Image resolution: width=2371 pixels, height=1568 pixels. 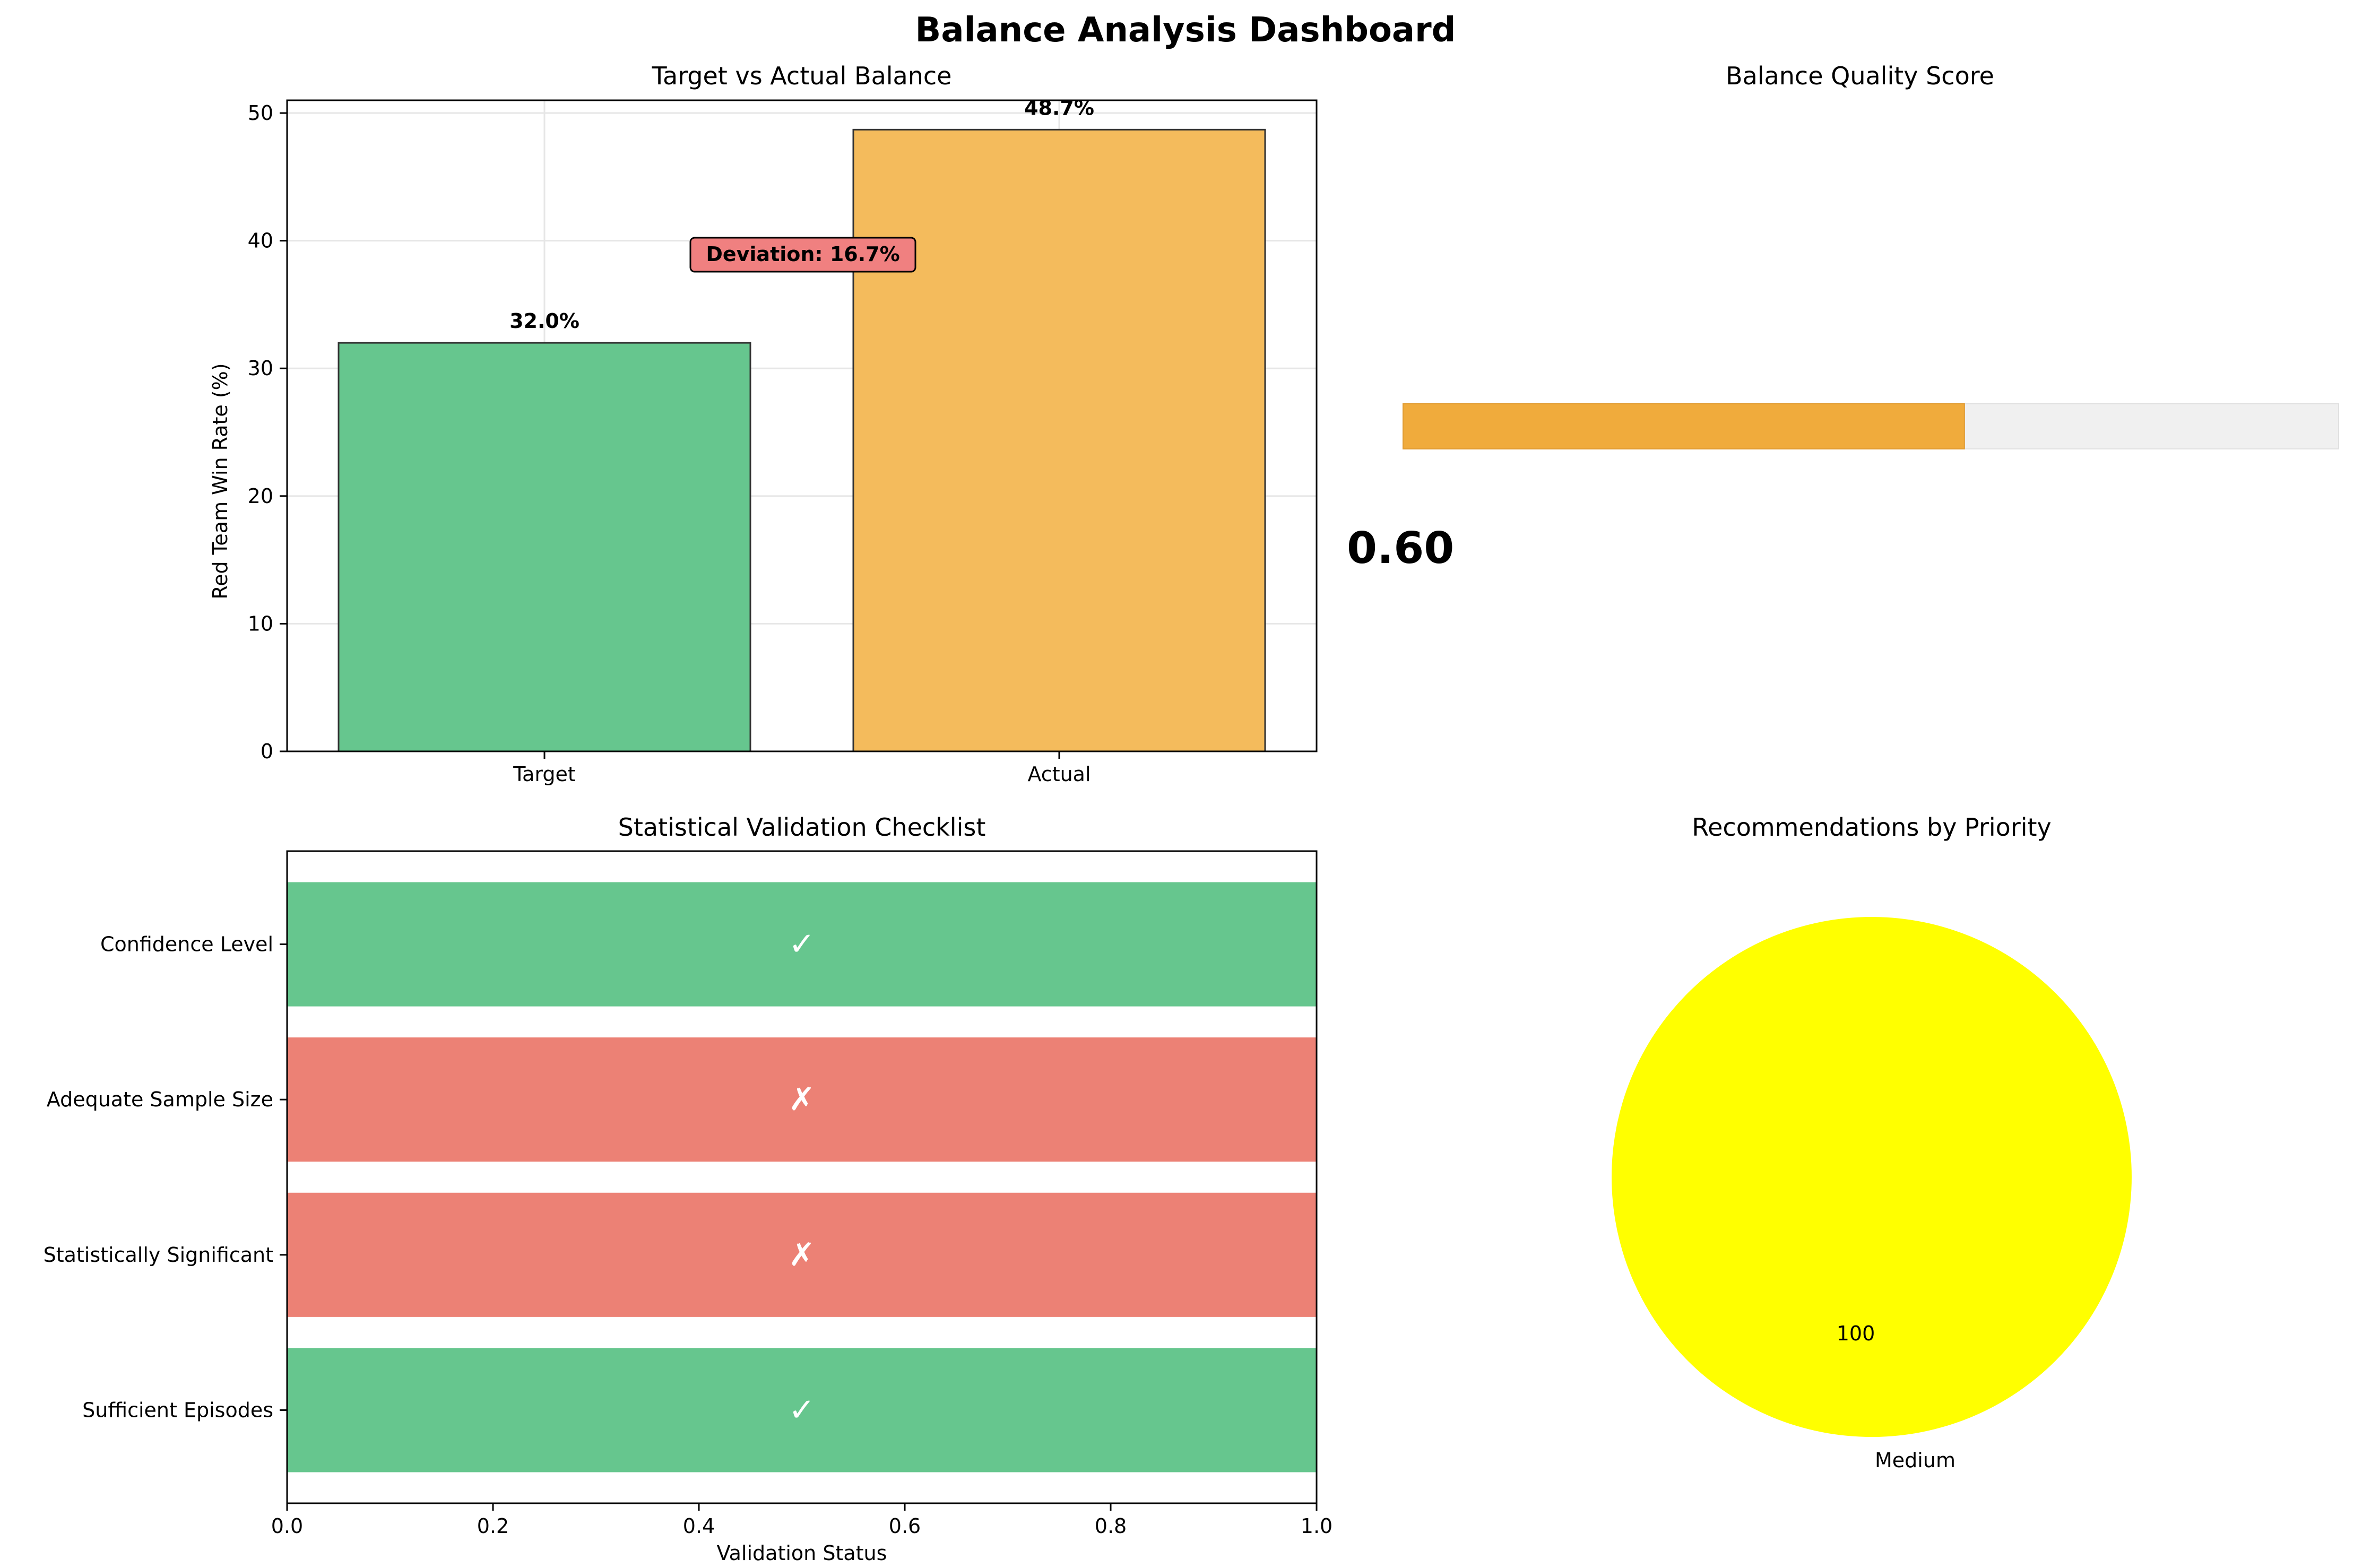 I want to click on pie-category-label: Medium, so click(x=1915, y=1460).